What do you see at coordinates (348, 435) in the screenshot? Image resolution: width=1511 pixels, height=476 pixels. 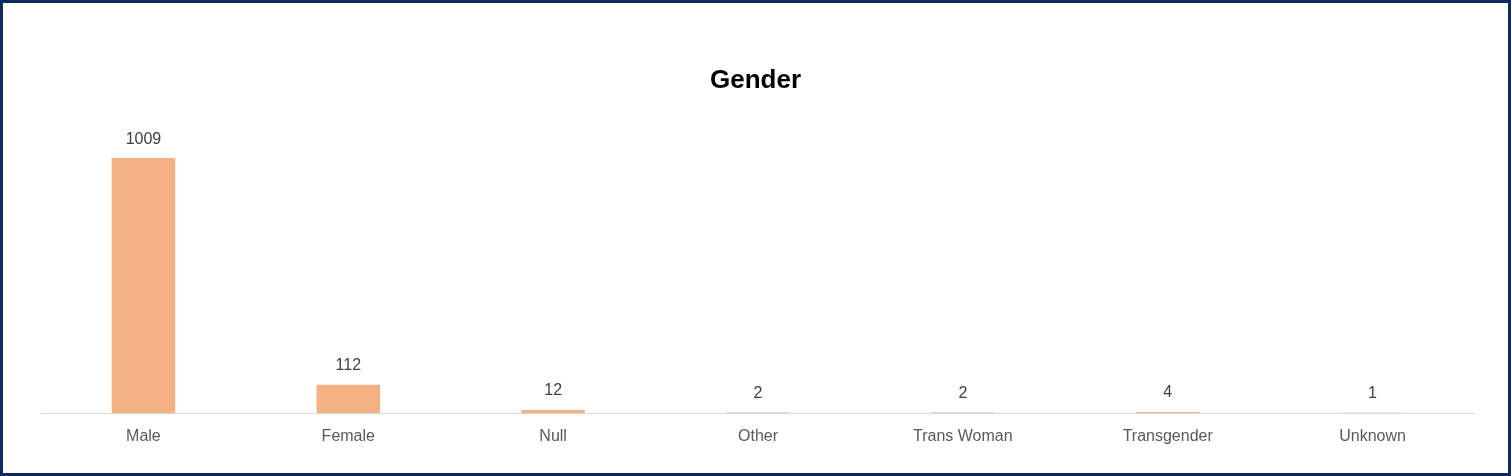 I see `x-tick-label: Female` at bounding box center [348, 435].